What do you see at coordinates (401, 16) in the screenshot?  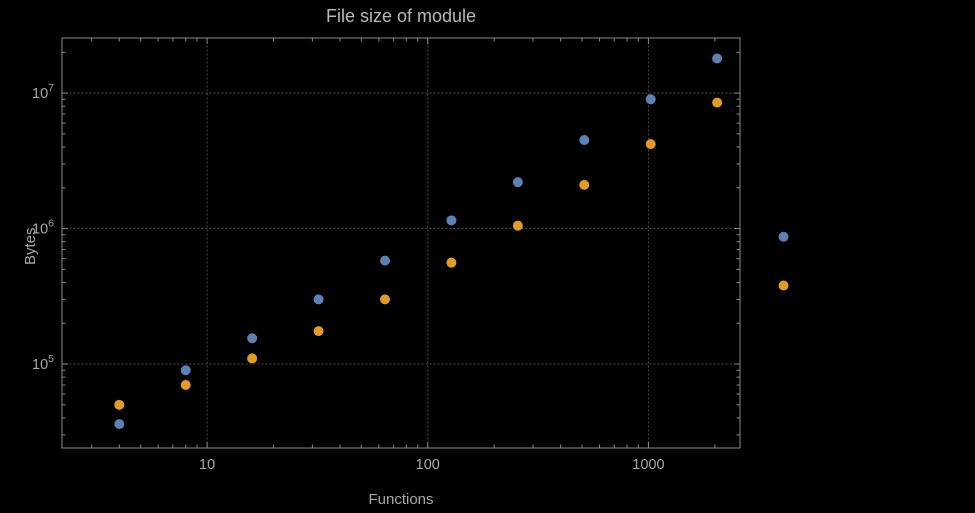 I see `chart-title: File size of module` at bounding box center [401, 16].